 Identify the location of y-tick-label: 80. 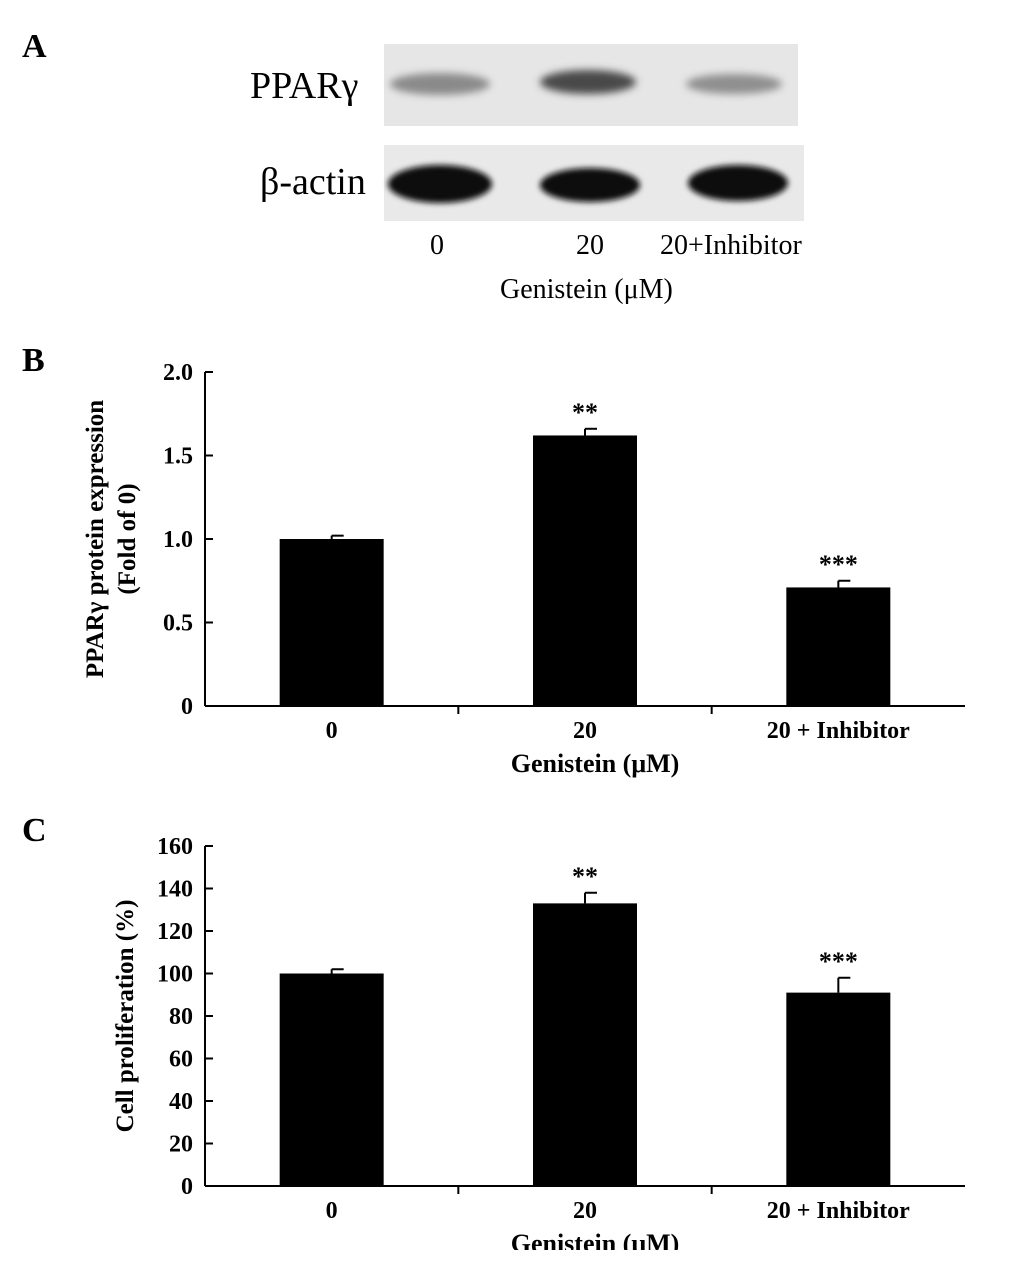
(181, 1017).